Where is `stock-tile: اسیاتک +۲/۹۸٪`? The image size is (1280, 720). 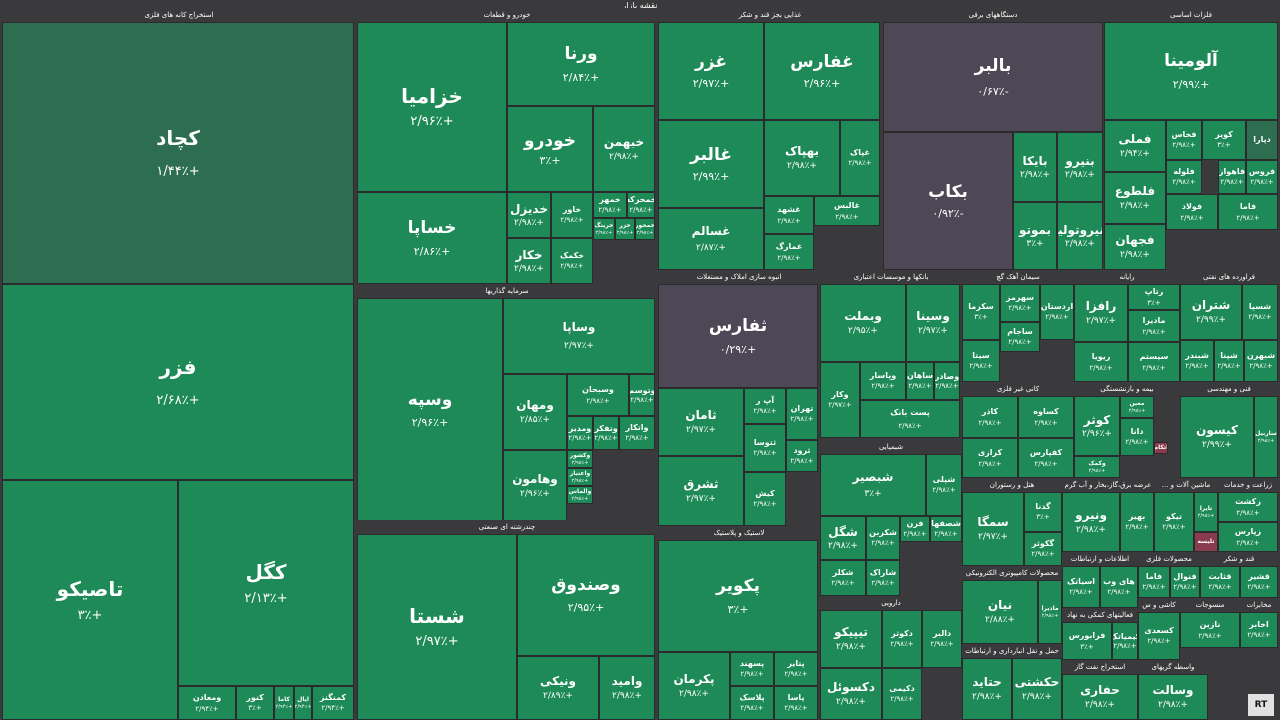 stock-tile: اسیاتک +۲/۹۸٪ is located at coordinates (1081, 587).